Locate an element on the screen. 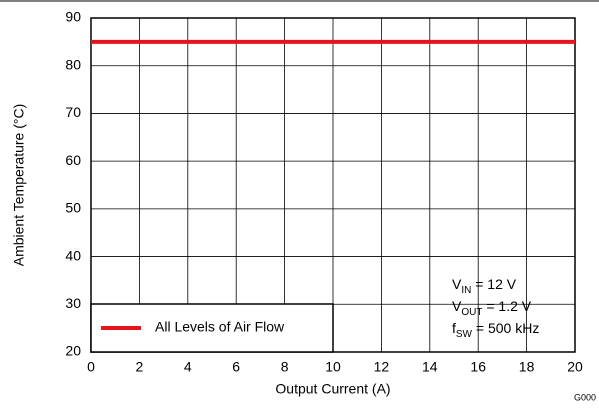 This screenshot has width=599, height=410. y-tick-label: 80 is located at coordinates (73, 64).